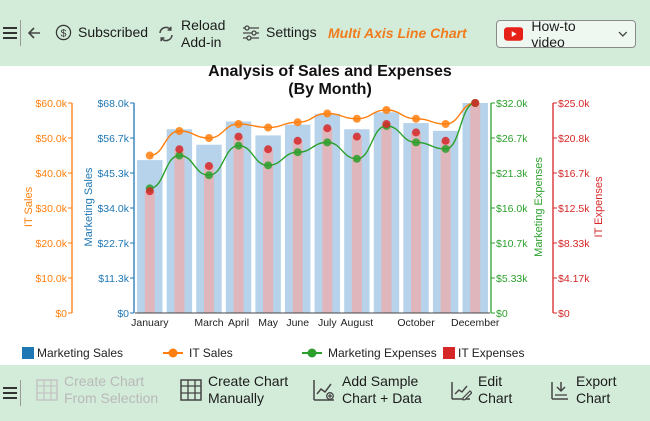 Image resolution: width=650 pixels, height=421 pixels. I want to click on create-chart-manually-label: Create Chart Manually, so click(248, 389).